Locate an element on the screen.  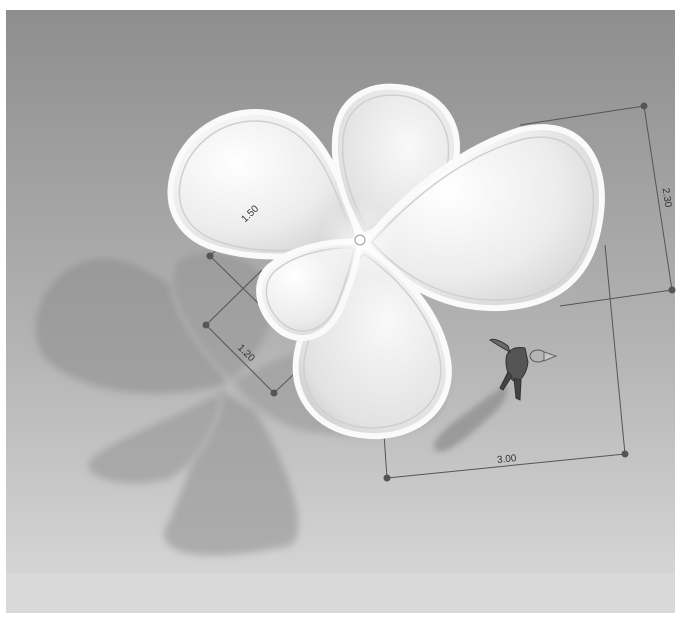
canopy-hub is located at coordinates (360, 240).